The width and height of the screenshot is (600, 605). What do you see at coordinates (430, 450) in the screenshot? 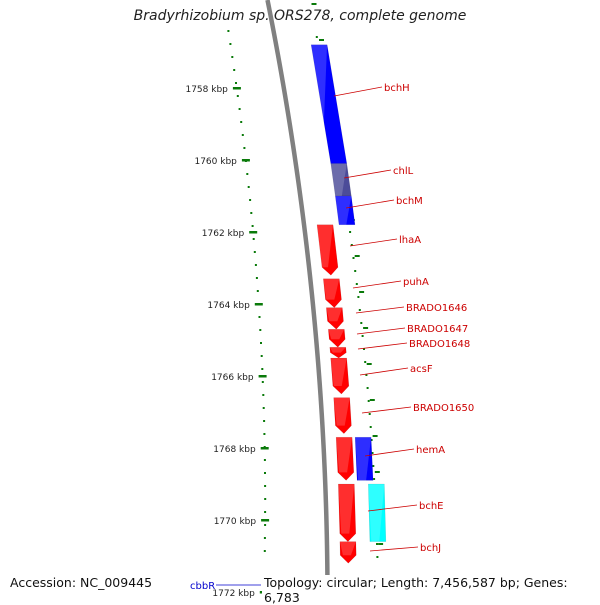
I see `gene-label-hemA: hemA` at bounding box center [430, 450].